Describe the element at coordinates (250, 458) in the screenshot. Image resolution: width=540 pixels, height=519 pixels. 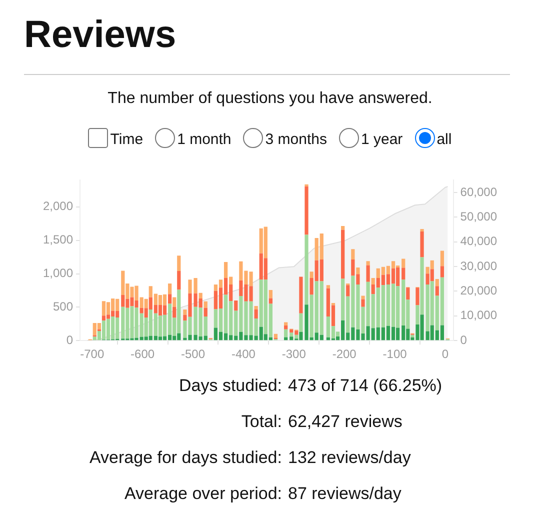
I see `text: Average for days studied: 132 reviews/day` at that location.